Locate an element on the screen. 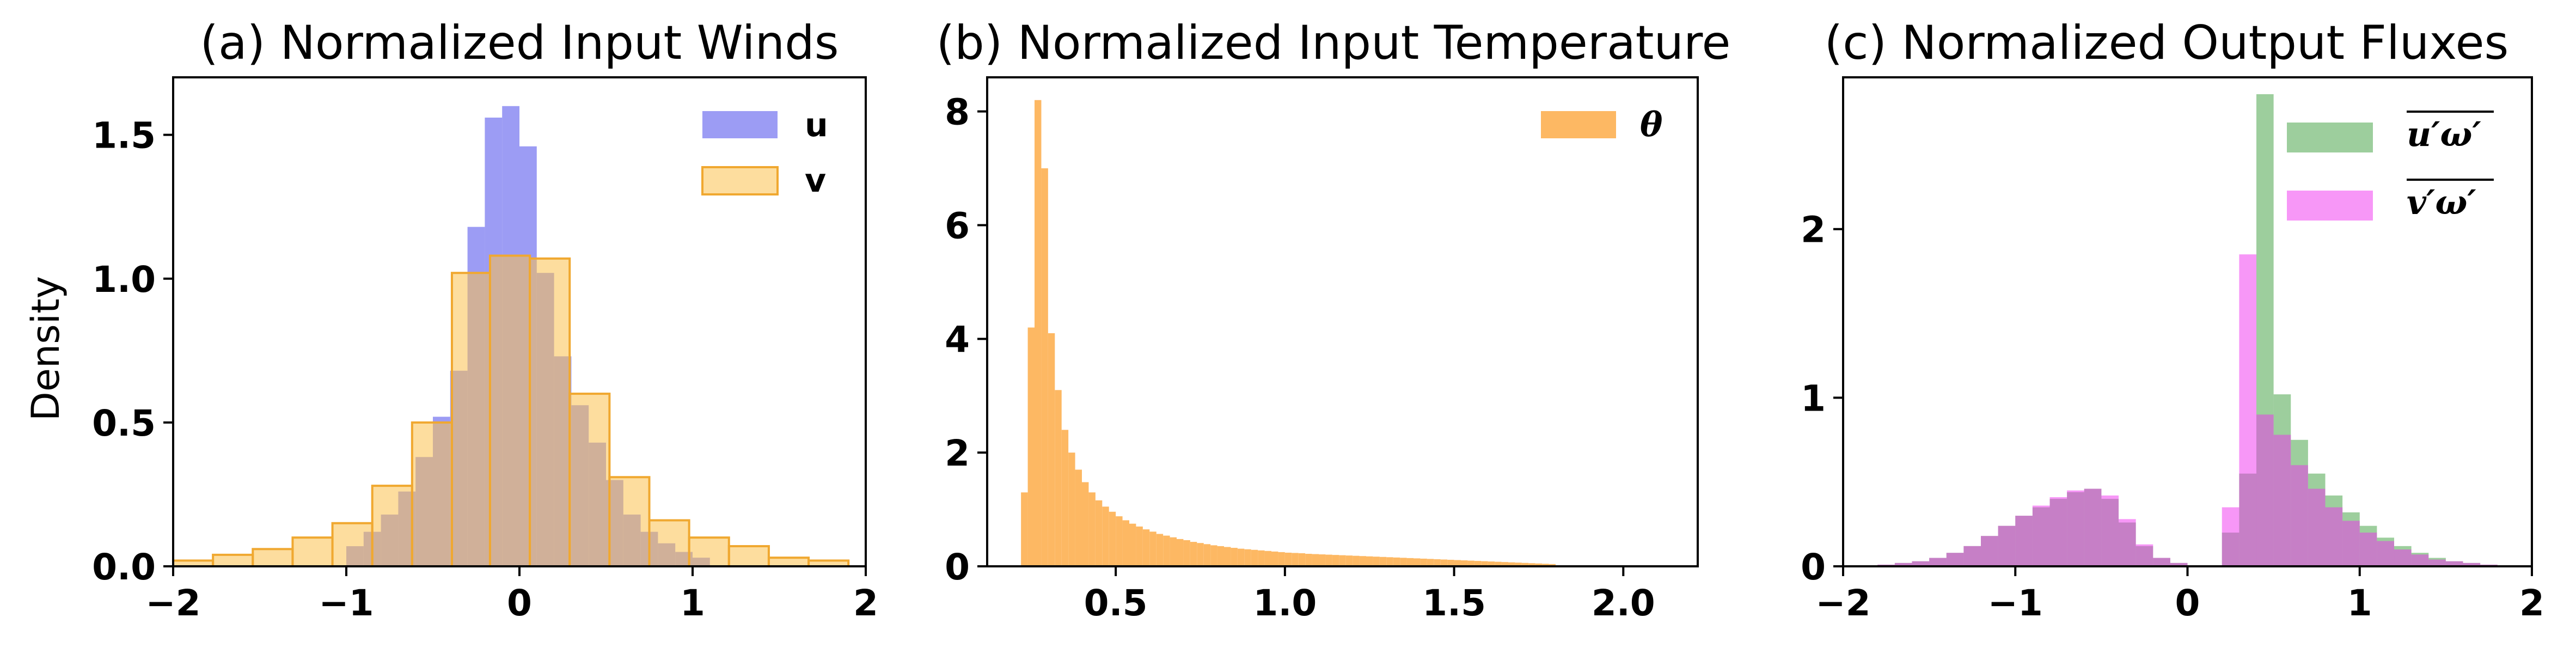 The image size is (2576, 648). legend-label-vw: v′ω′ is located at coordinates (2441, 202).